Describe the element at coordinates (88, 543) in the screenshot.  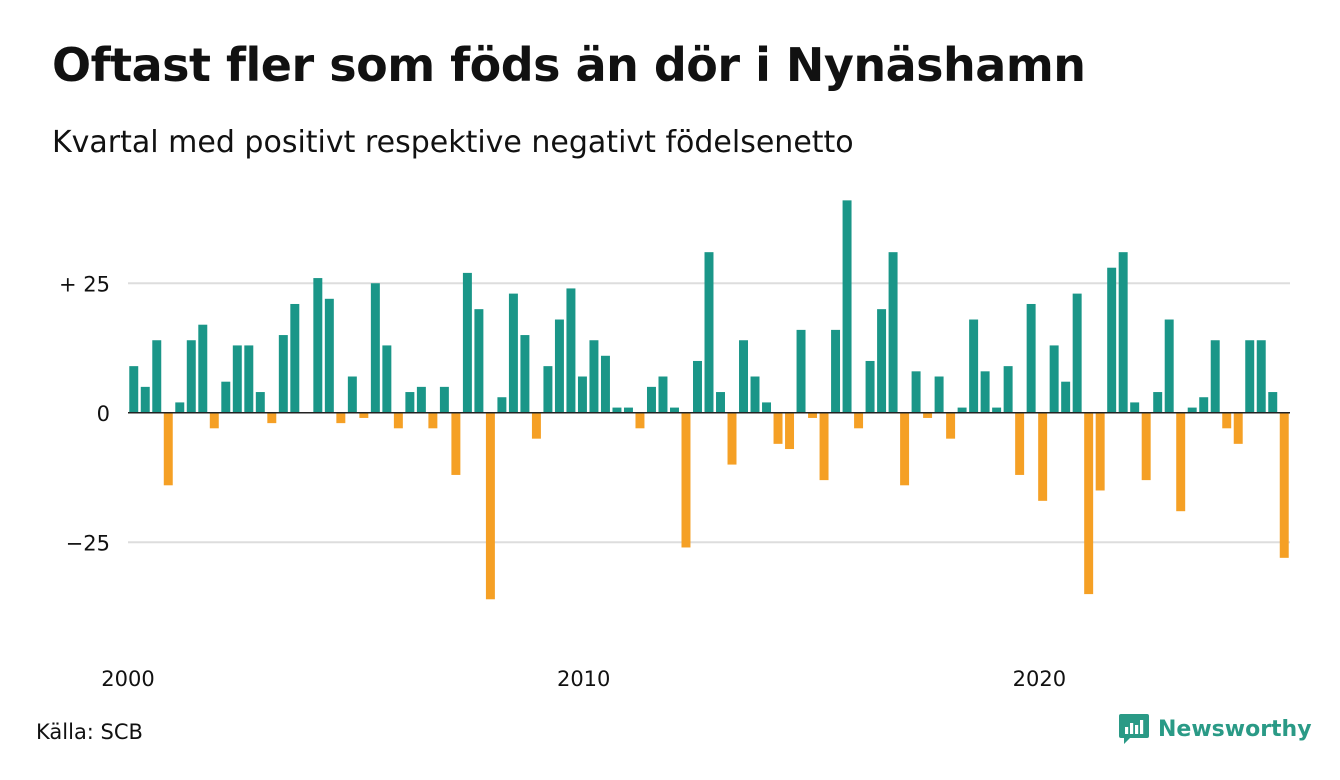
I see `y-tick-label: −25` at that location.